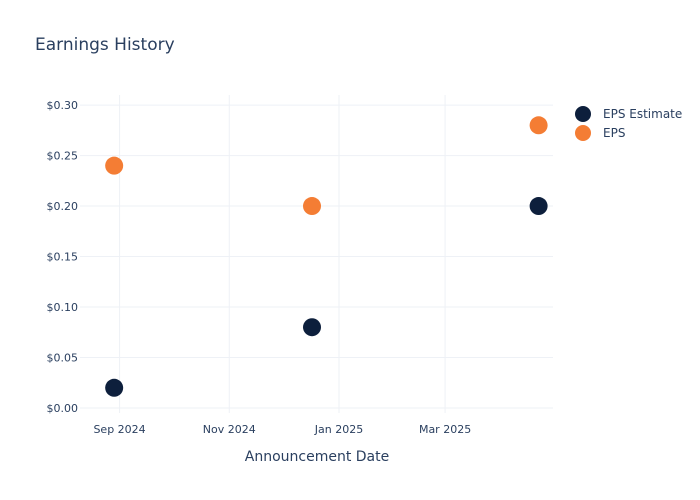 This screenshot has height=500, width=700. What do you see at coordinates (63, 105) in the screenshot?
I see `y-tick-label: $0.30` at bounding box center [63, 105].